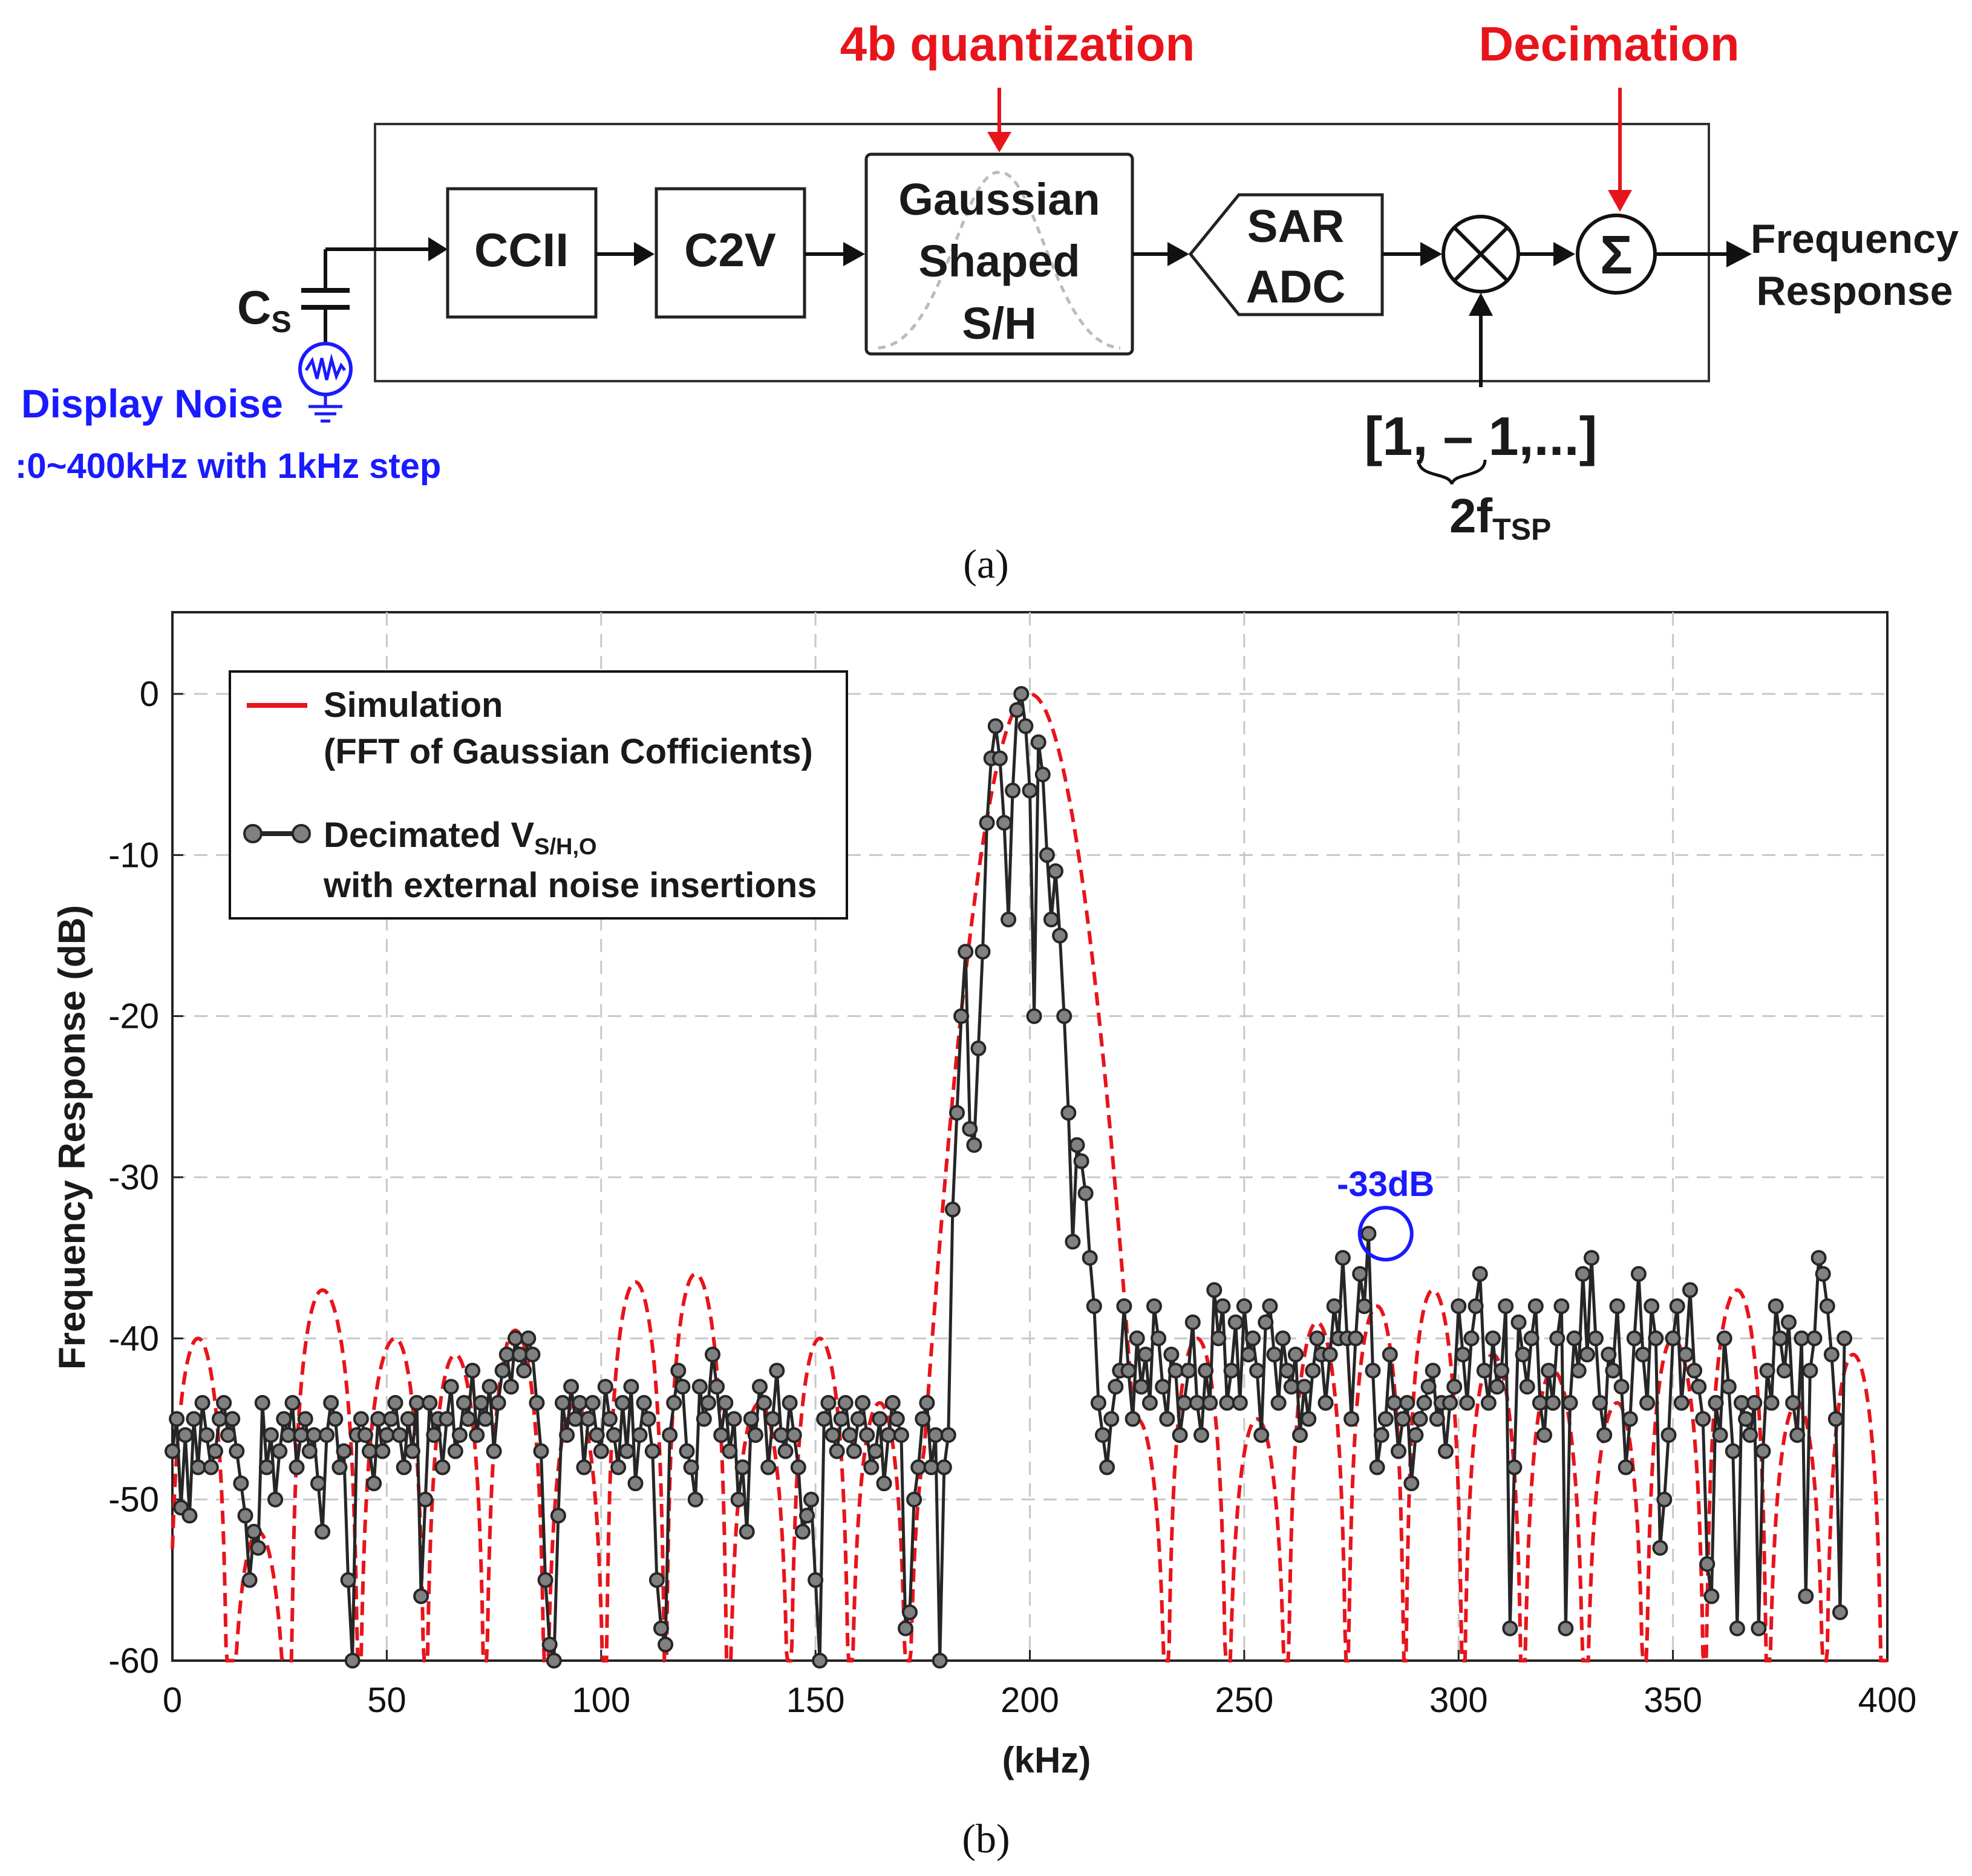 This screenshot has height=1876, width=1972. What do you see at coordinates (438, 249) in the screenshot?
I see `arrow-input` at bounding box center [438, 249].